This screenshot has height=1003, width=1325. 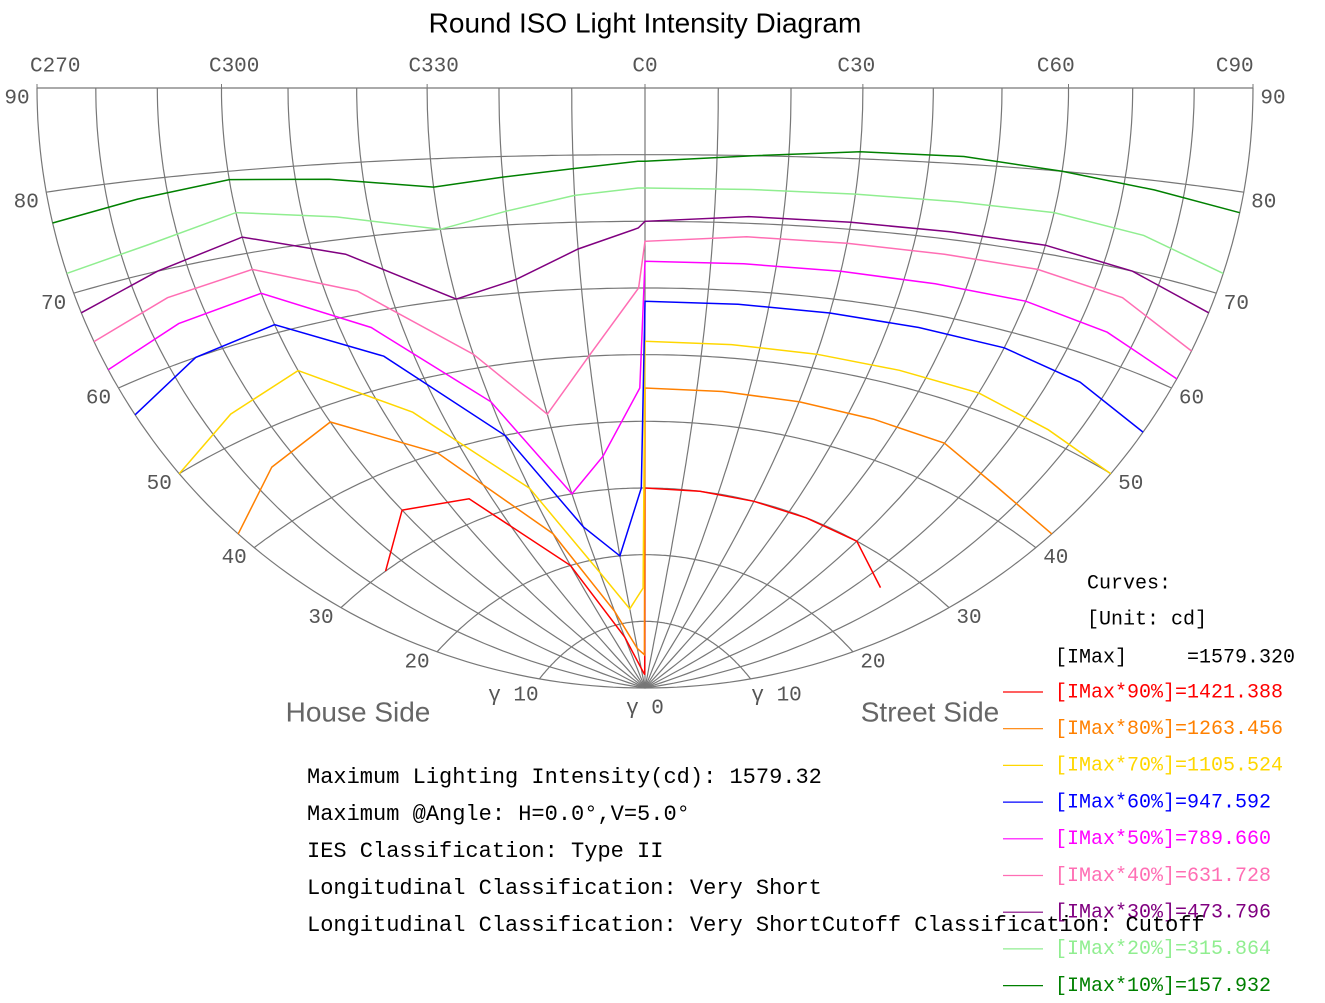 I want to click on x-tick-label: C330, so click(x=433, y=67).